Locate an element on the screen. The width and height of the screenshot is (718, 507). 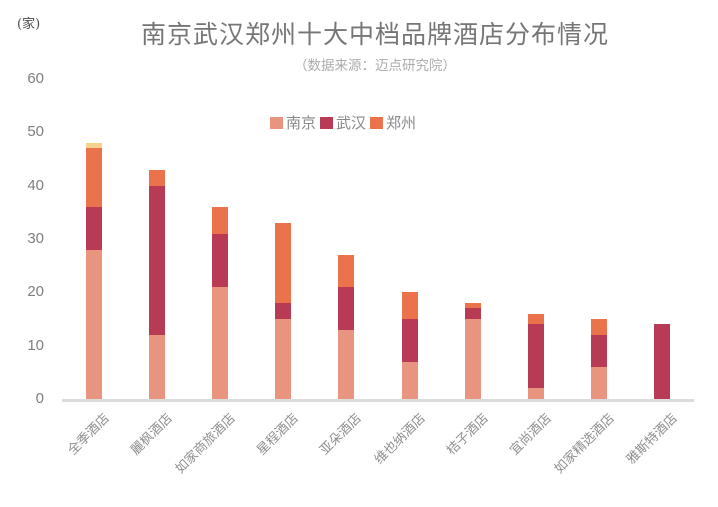
legend-label: 南京 is located at coordinates (301, 123).